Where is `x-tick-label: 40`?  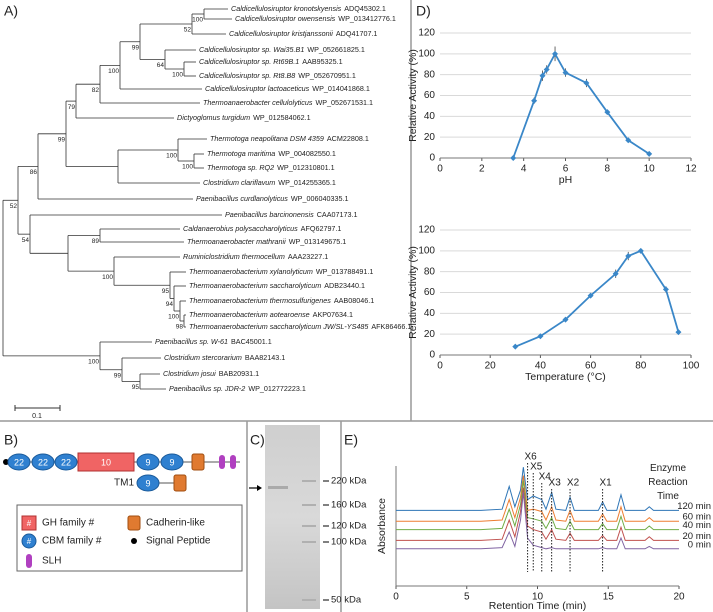 x-tick-label: 40 is located at coordinates (541, 366).